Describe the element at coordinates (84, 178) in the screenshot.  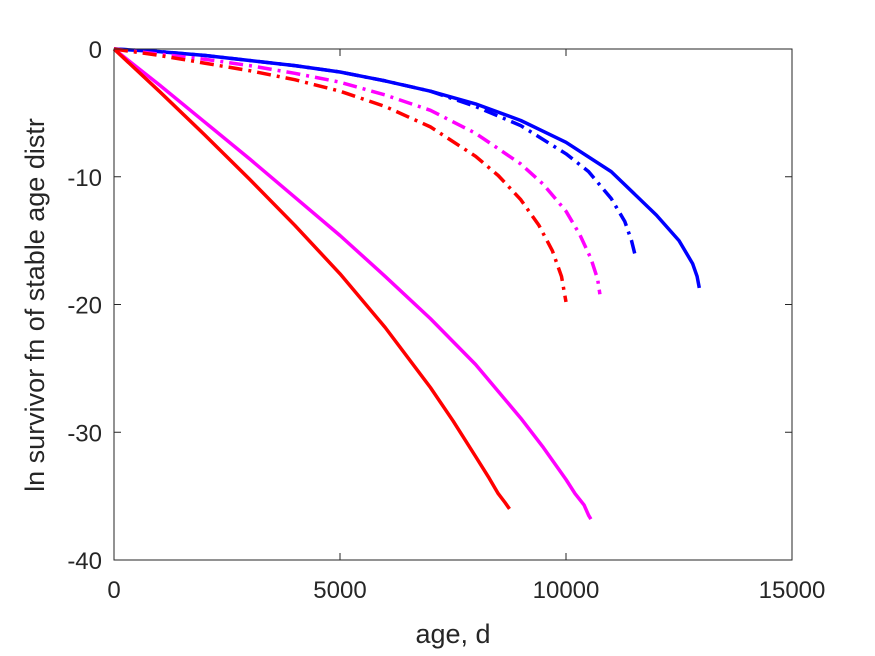
I see `y-tick-label: -10` at that location.